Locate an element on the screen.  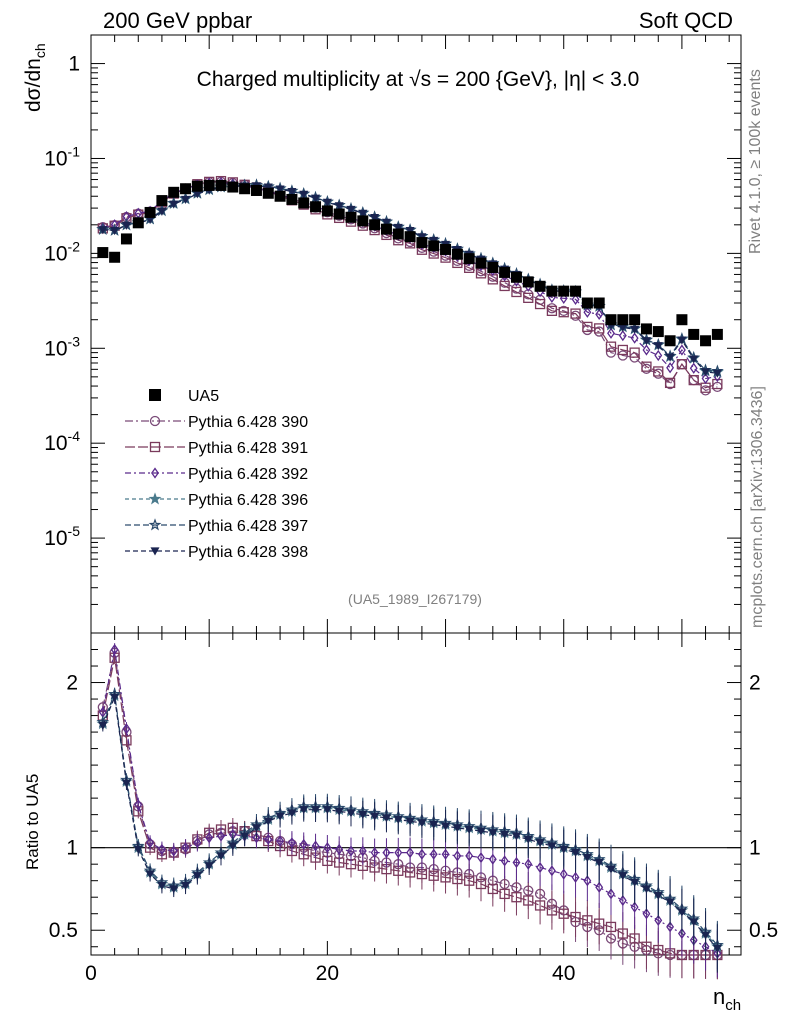
x-tick-label: 20 is located at coordinates (327, 973).